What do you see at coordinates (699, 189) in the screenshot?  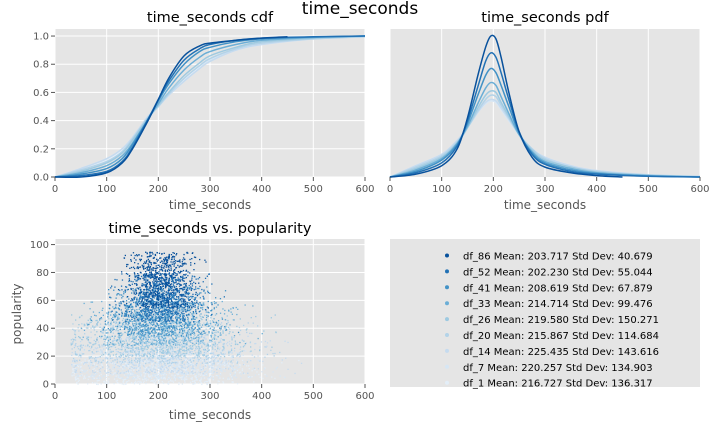 I see `x-tick-label: 600` at bounding box center [699, 189].